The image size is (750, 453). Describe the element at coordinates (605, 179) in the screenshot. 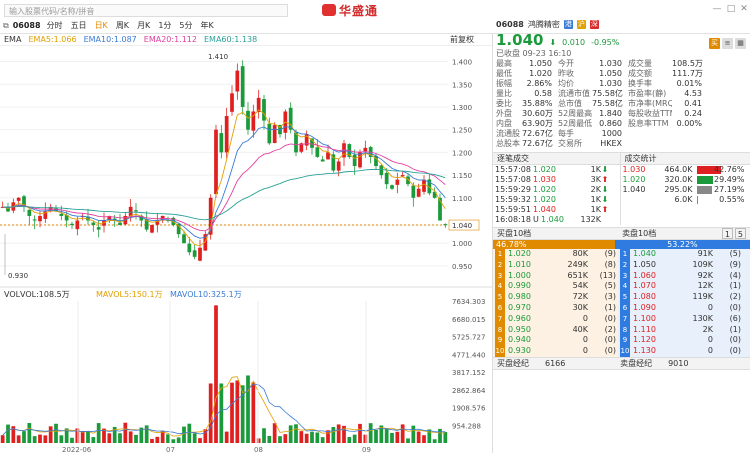

I see `up-arrow-icon: ⬆` at that location.